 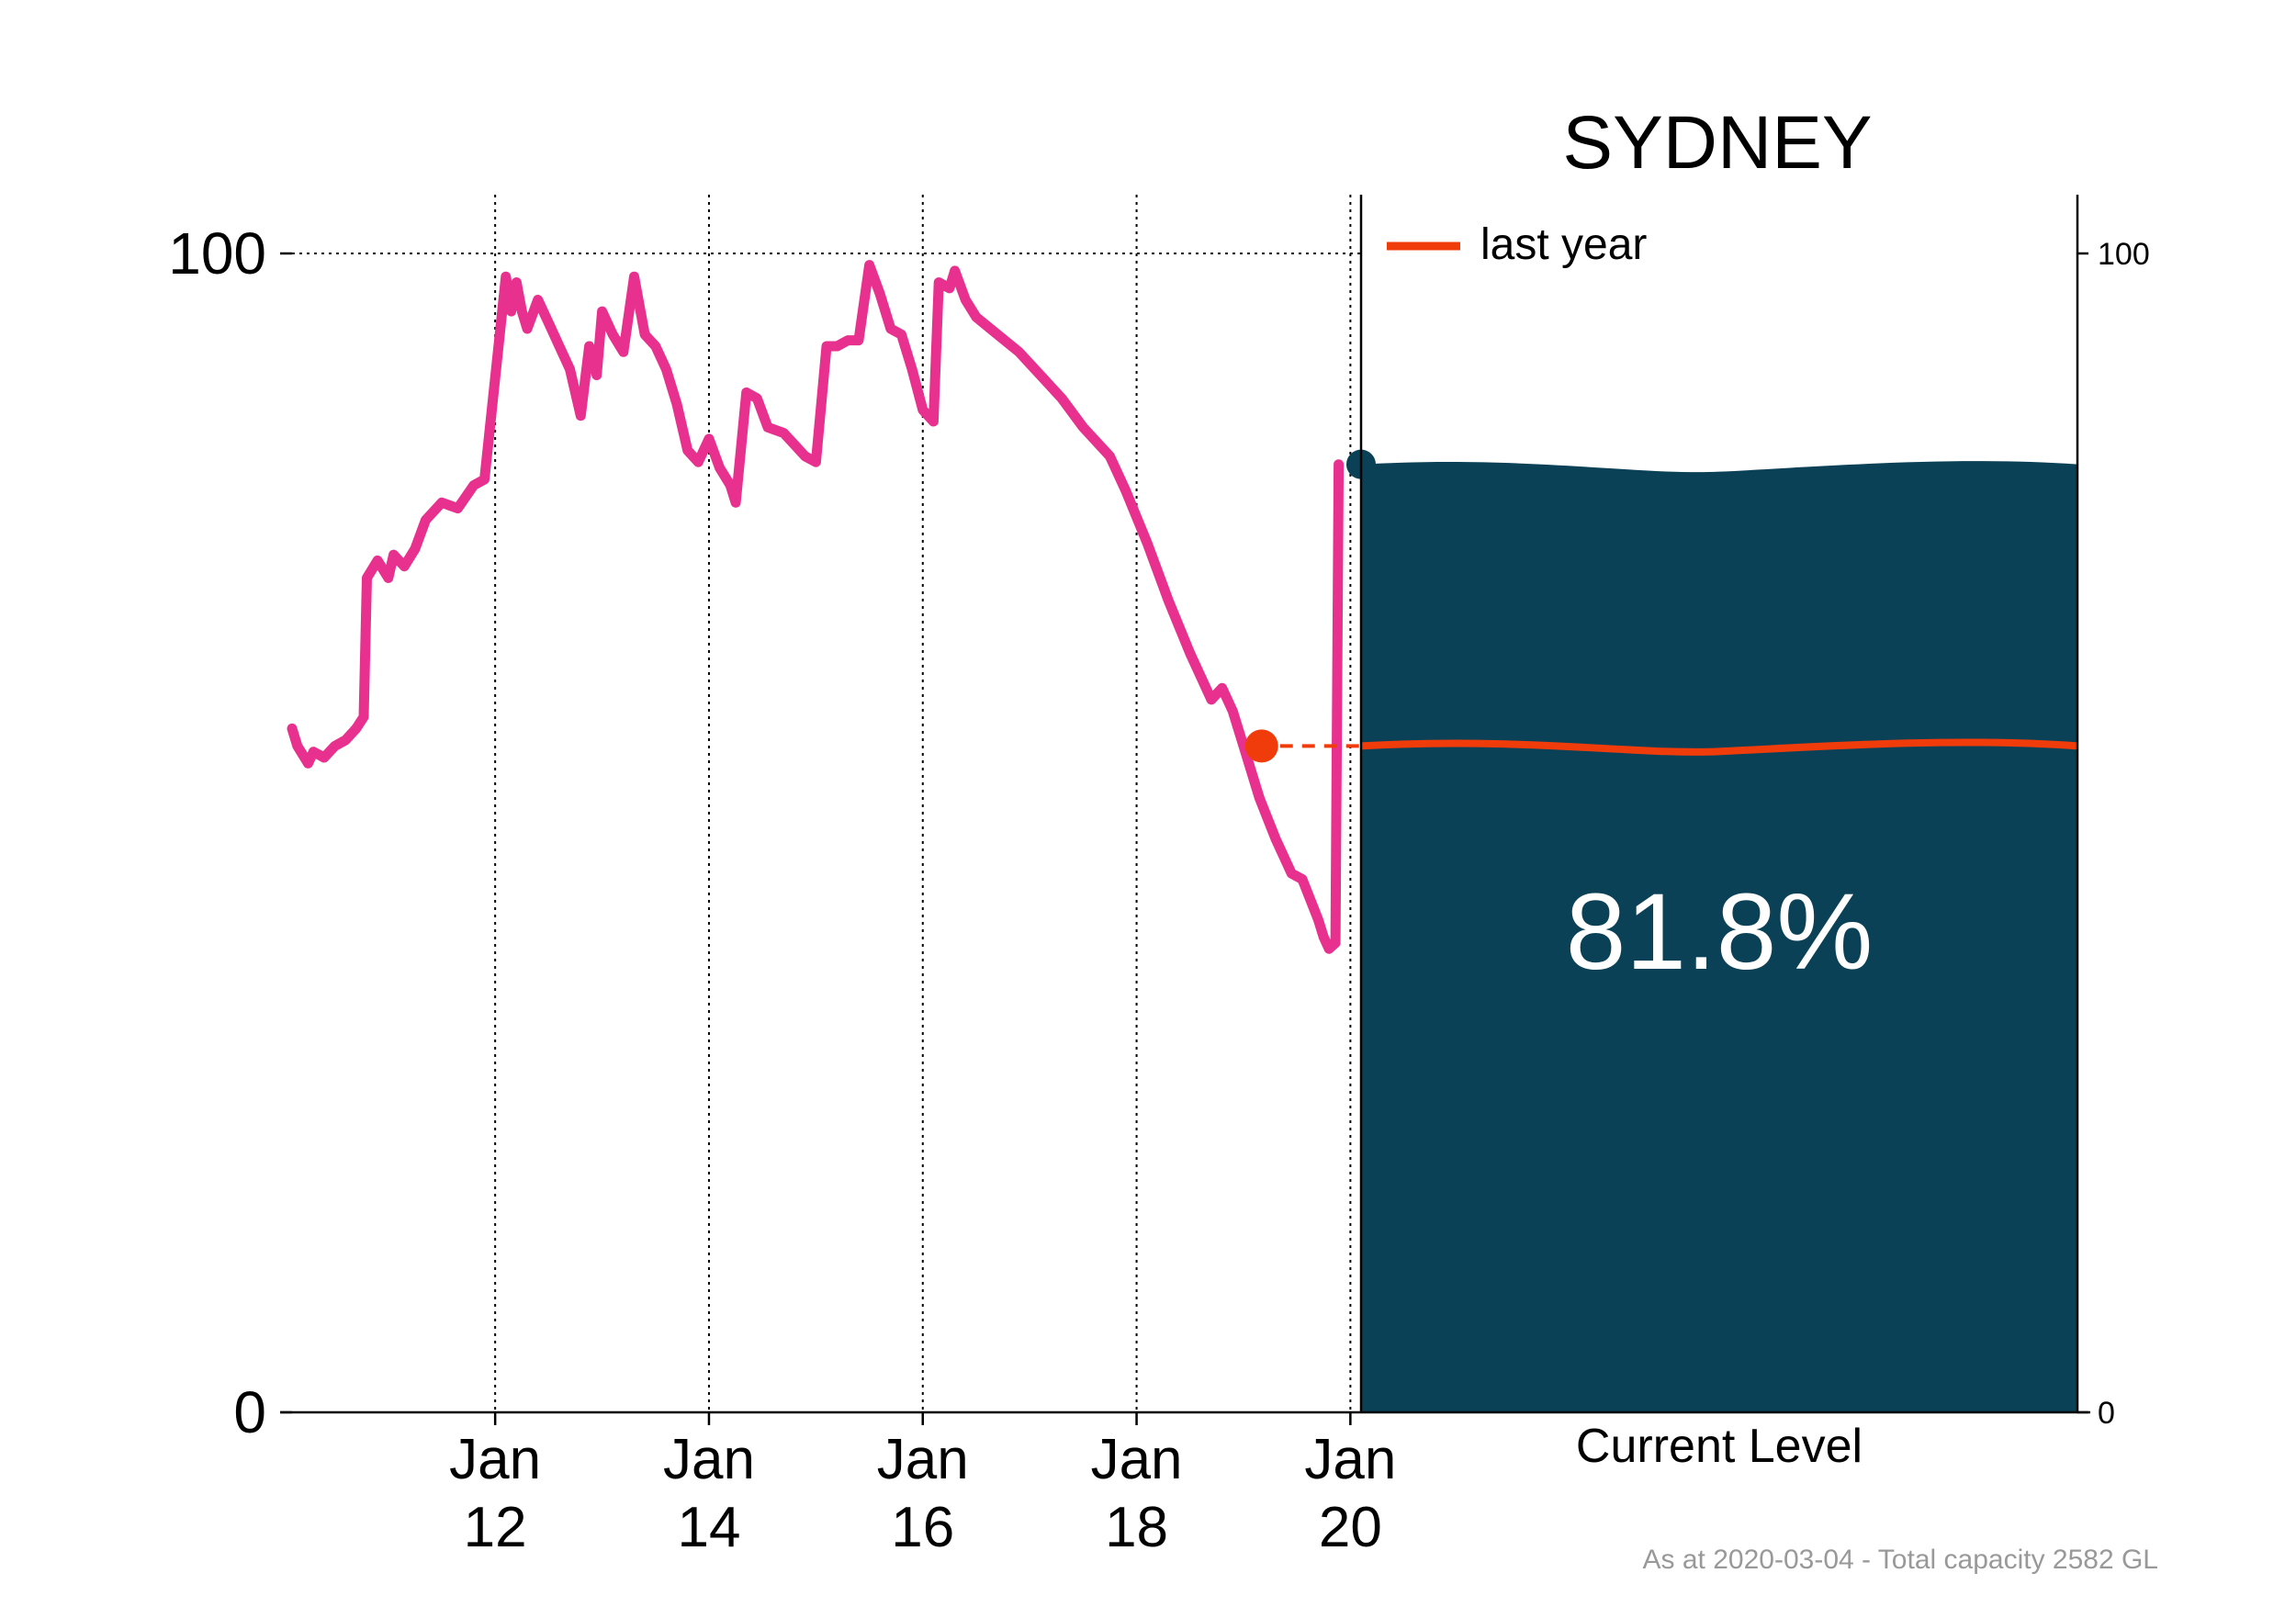 What do you see at coordinates (495, 1527) in the screenshot?
I see `x-tick-label-line: 12` at bounding box center [495, 1527].